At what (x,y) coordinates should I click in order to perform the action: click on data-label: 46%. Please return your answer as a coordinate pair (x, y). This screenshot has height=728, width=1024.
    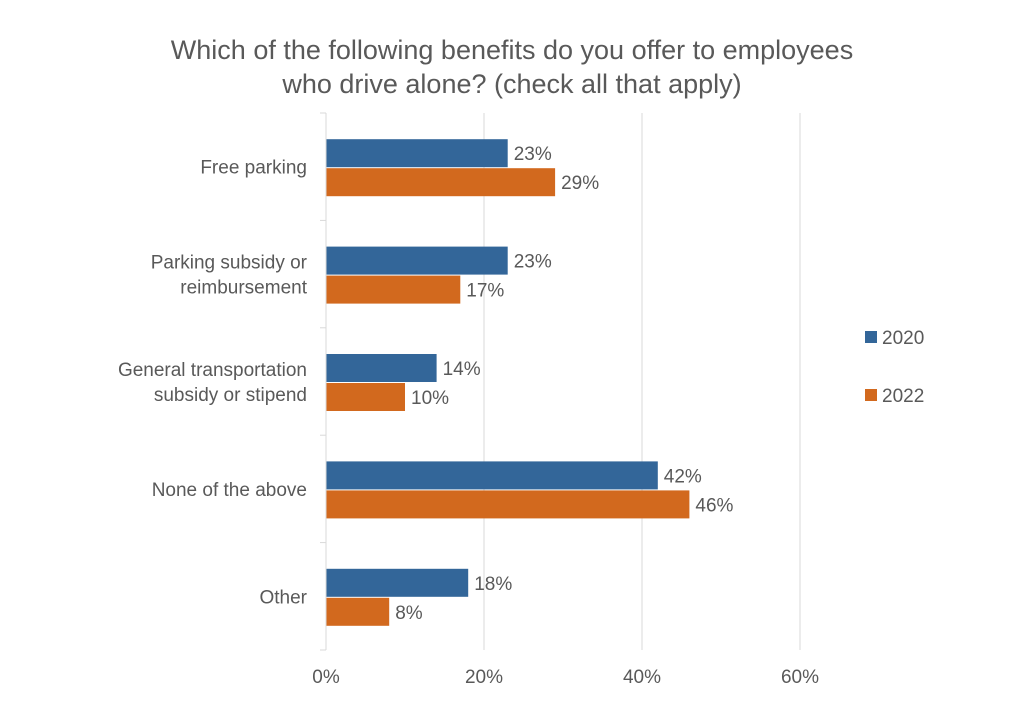
    Looking at the image, I should click on (714, 505).